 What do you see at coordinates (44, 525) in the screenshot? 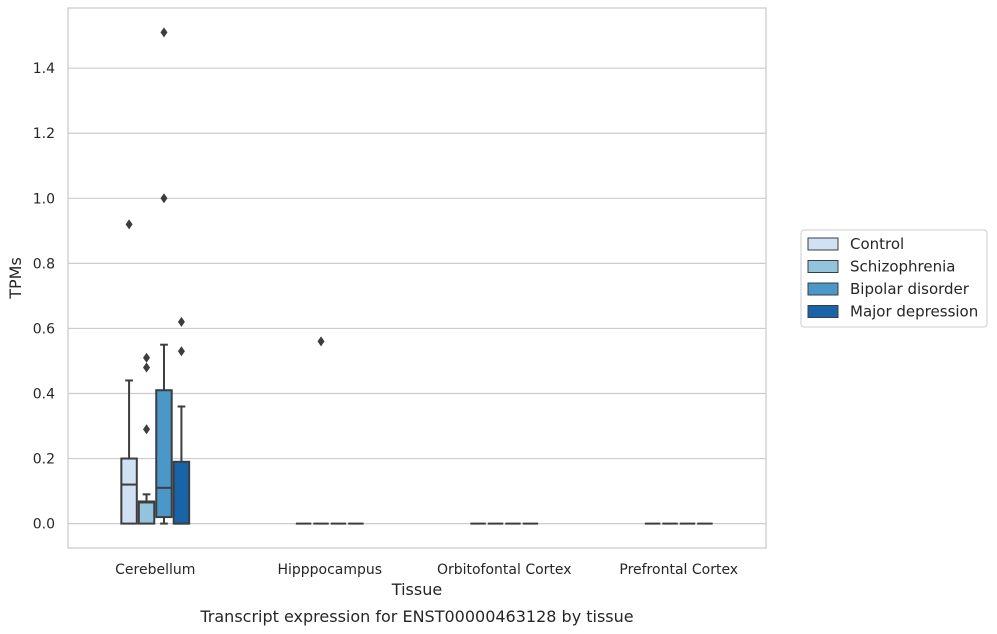
I see `y-tick-label: 0.0` at bounding box center [44, 525].